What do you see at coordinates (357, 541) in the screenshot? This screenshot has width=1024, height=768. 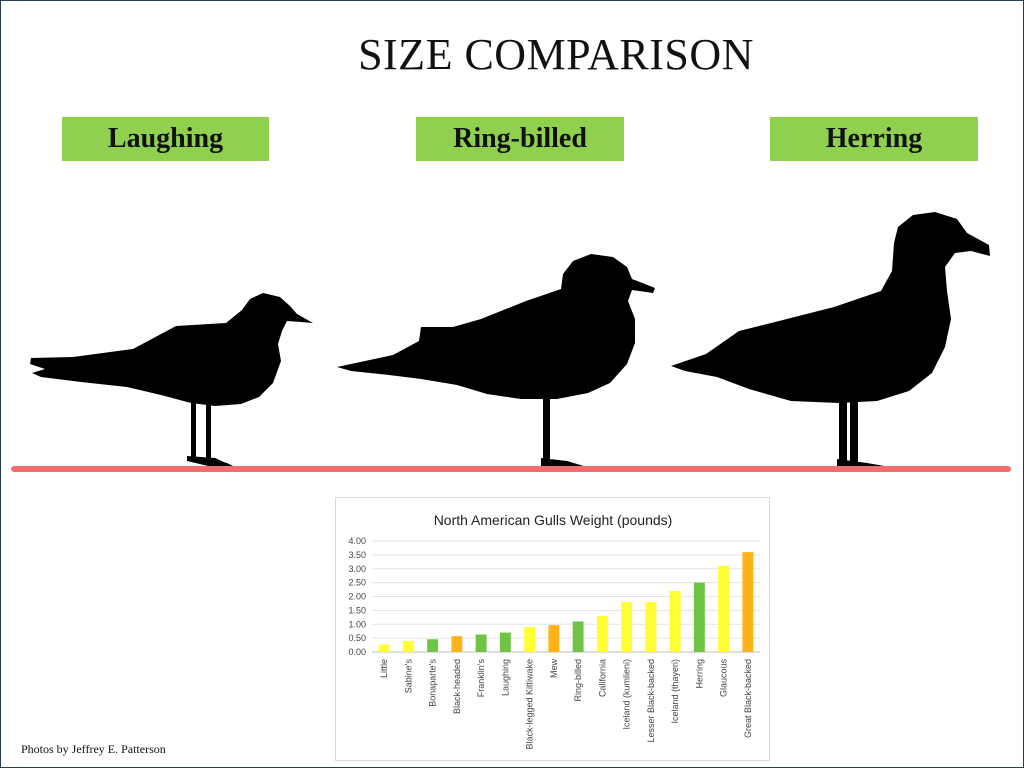 I see `y-tick-label: 4.00` at bounding box center [357, 541].